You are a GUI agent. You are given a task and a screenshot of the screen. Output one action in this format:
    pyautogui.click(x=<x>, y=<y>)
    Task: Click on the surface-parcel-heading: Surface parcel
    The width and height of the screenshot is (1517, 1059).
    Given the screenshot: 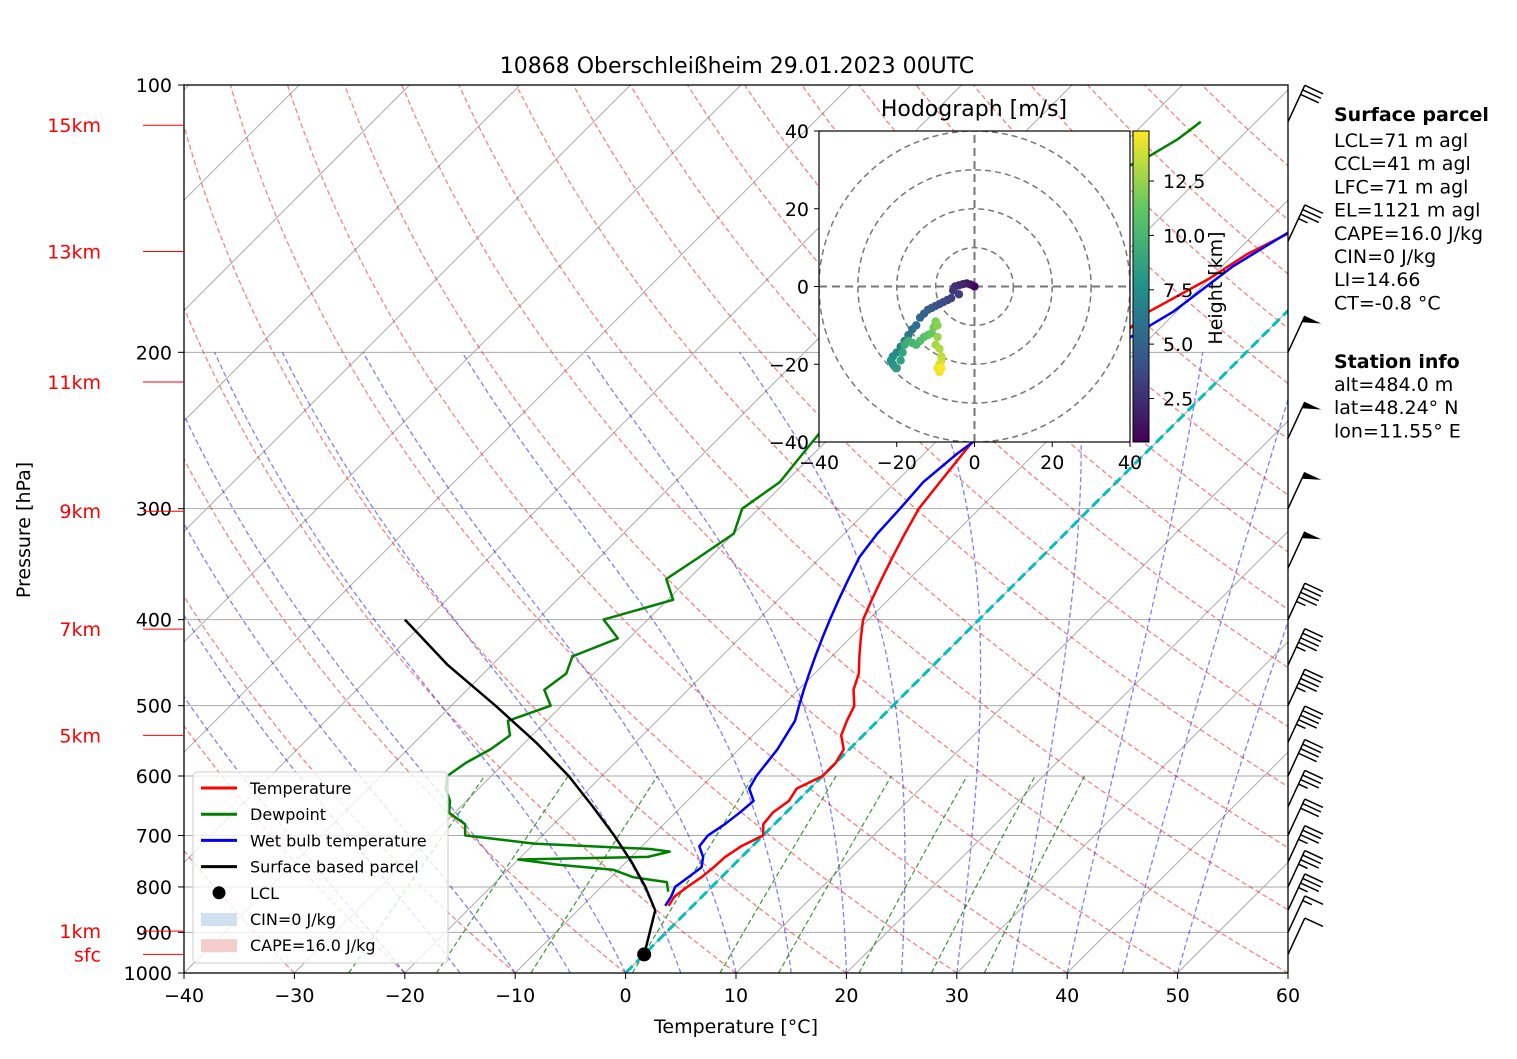 What is the action you would take?
    pyautogui.click(x=1411, y=115)
    